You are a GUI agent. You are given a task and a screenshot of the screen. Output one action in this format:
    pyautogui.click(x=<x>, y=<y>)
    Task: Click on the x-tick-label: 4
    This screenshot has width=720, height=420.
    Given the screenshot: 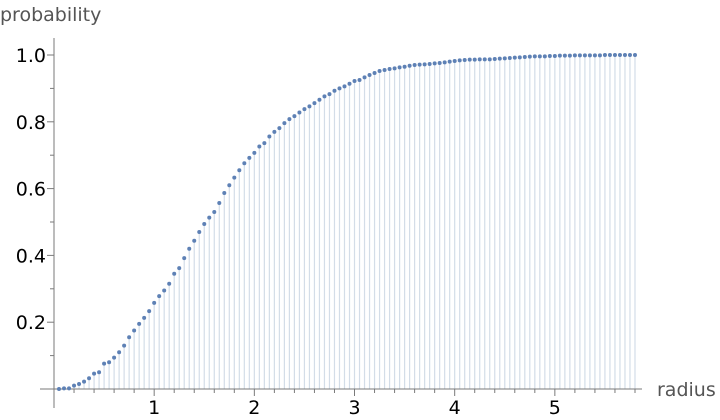 What is the action you would take?
    pyautogui.click(x=455, y=408)
    